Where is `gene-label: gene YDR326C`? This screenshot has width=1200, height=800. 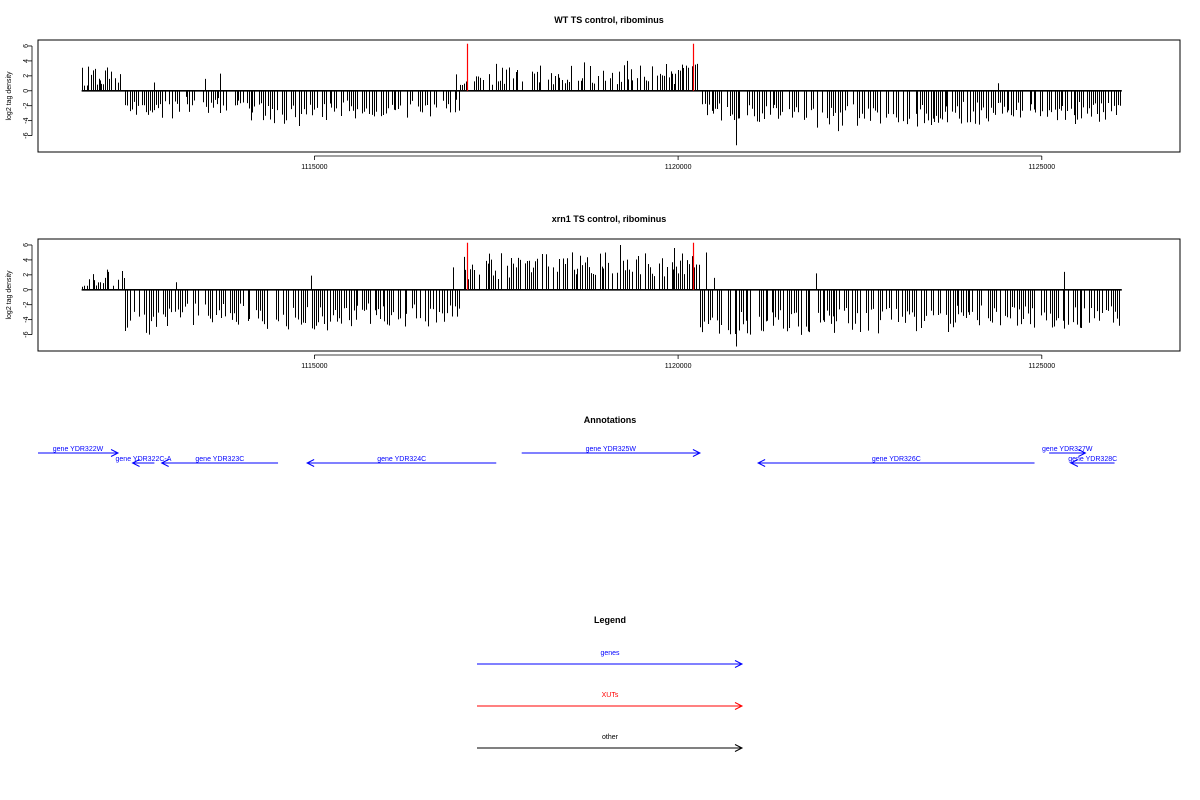 gene-label: gene YDR326C is located at coordinates (896, 459).